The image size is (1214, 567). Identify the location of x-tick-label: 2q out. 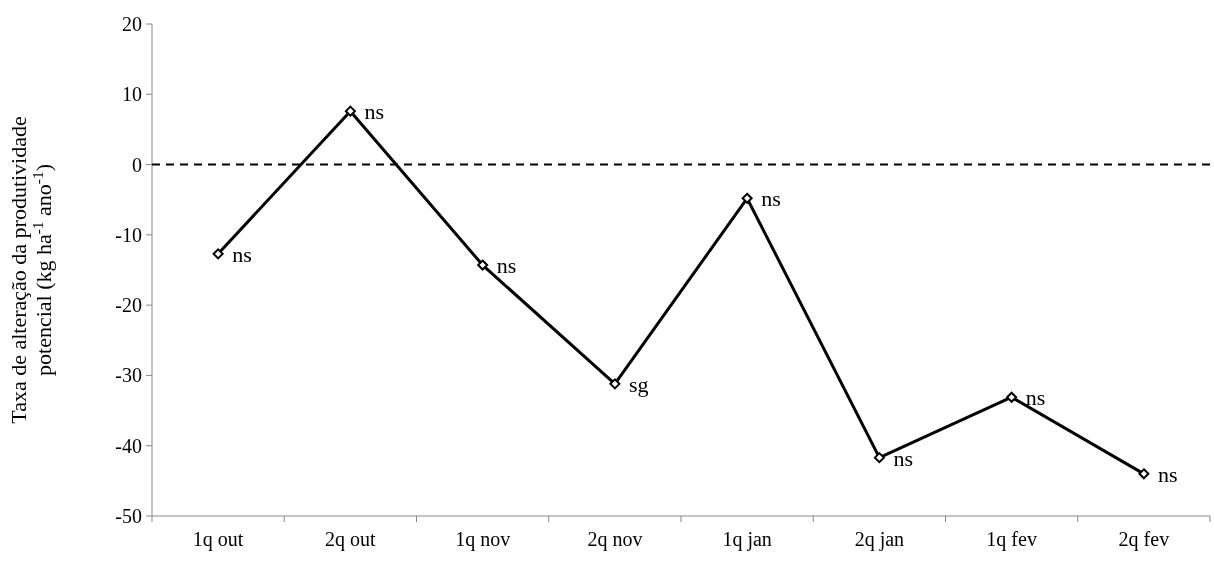
(351, 539).